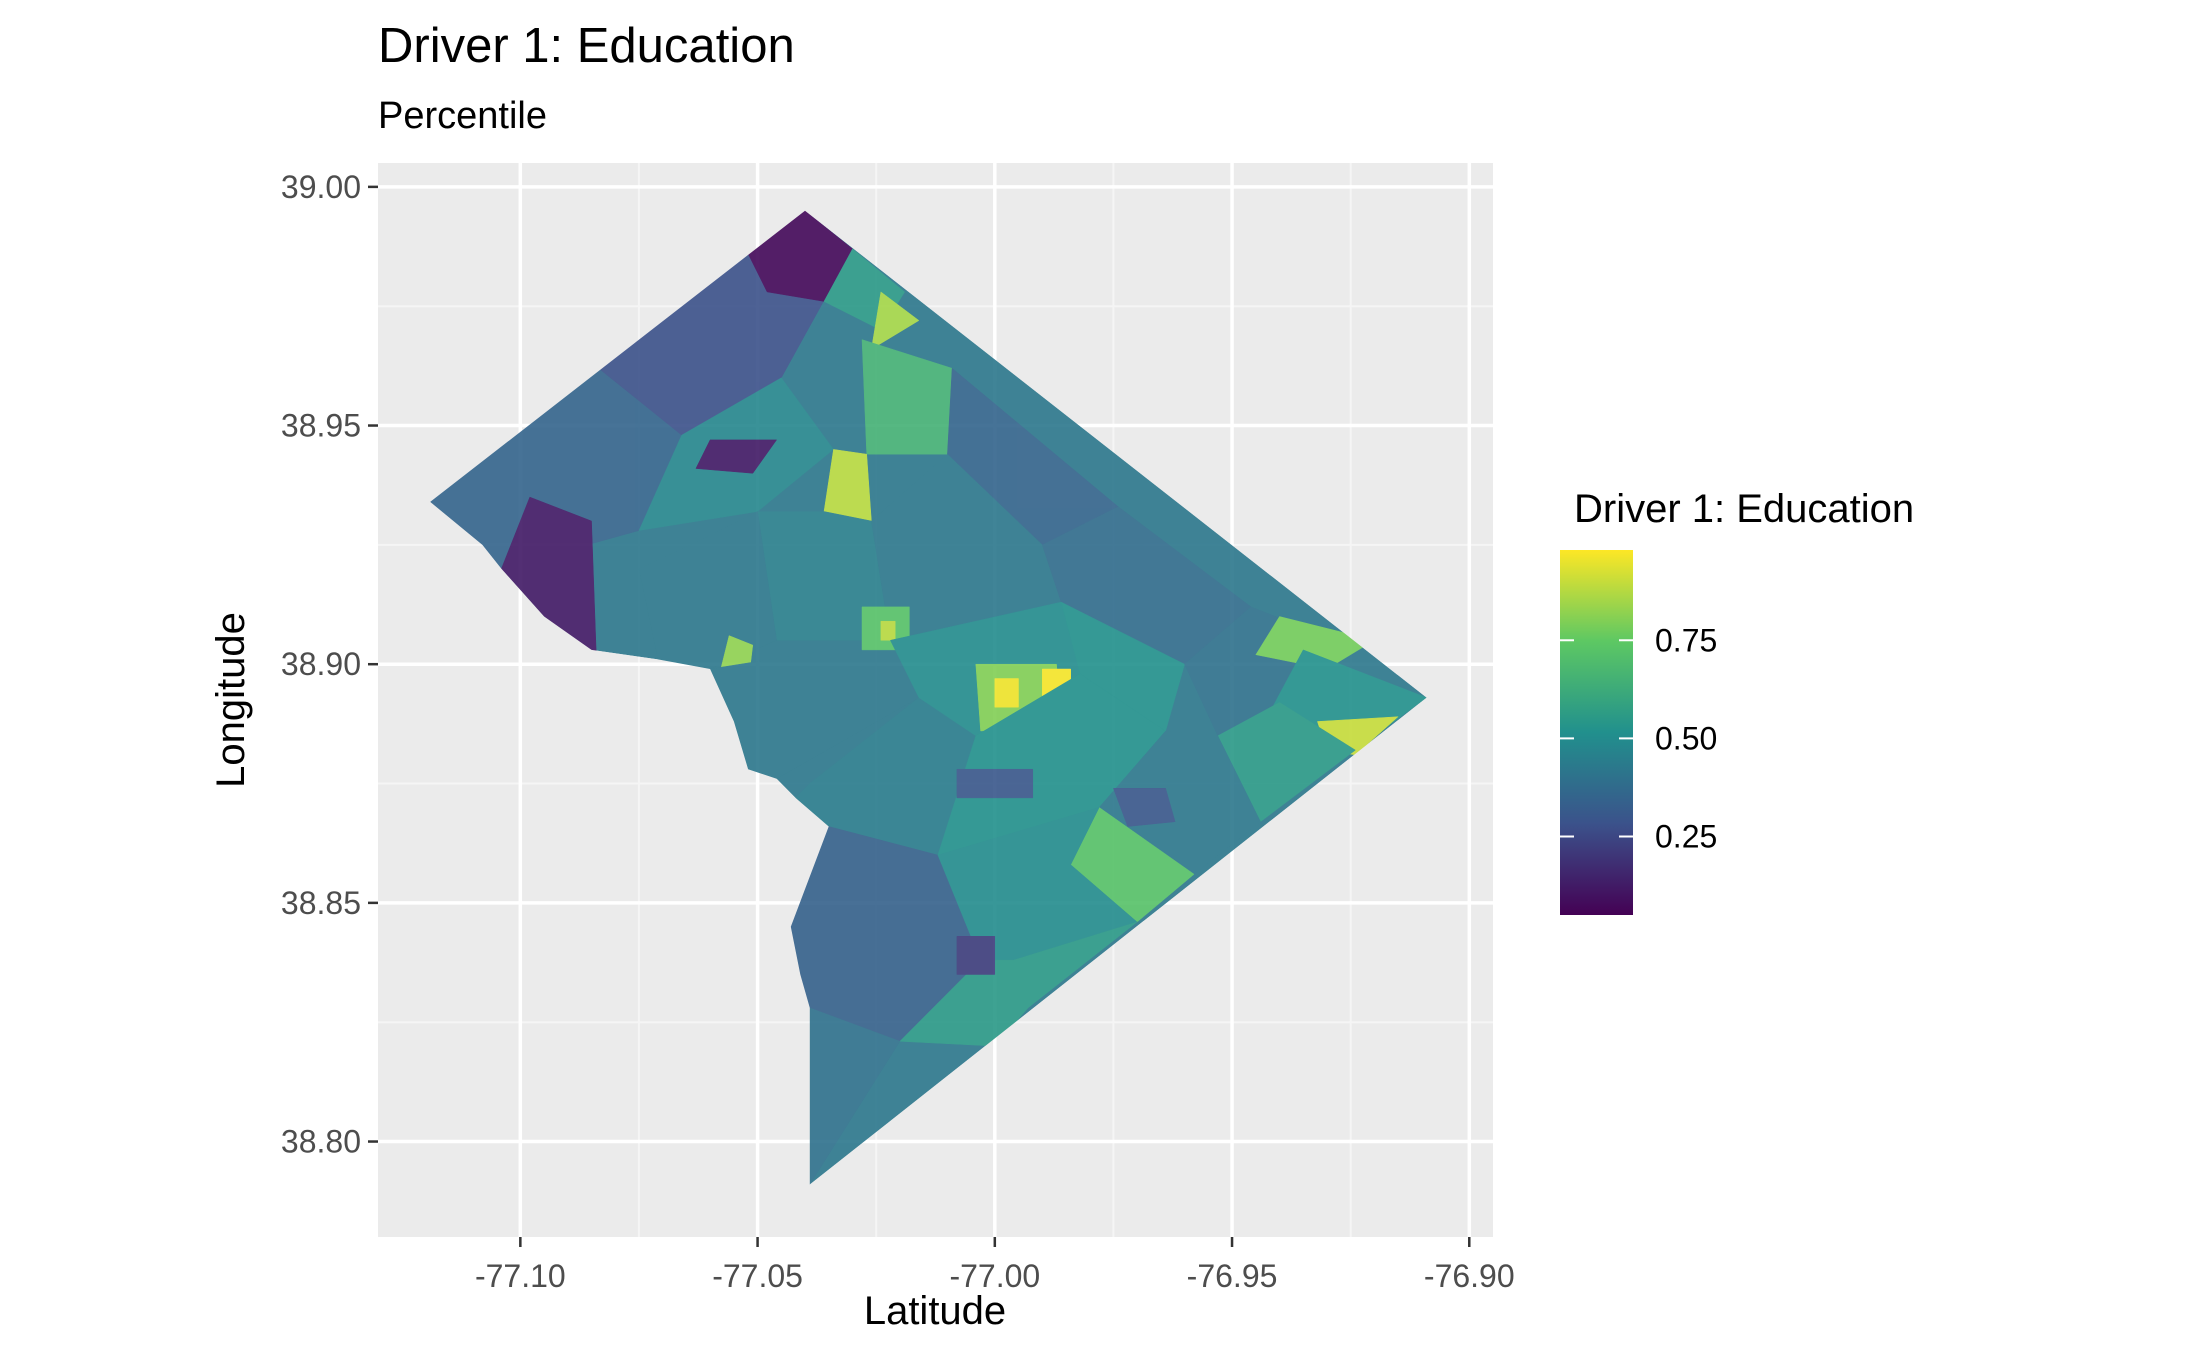 This screenshot has height=1356, width=2187. What do you see at coordinates (321, 903) in the screenshot?
I see `y-tick-label: 38.85` at bounding box center [321, 903].